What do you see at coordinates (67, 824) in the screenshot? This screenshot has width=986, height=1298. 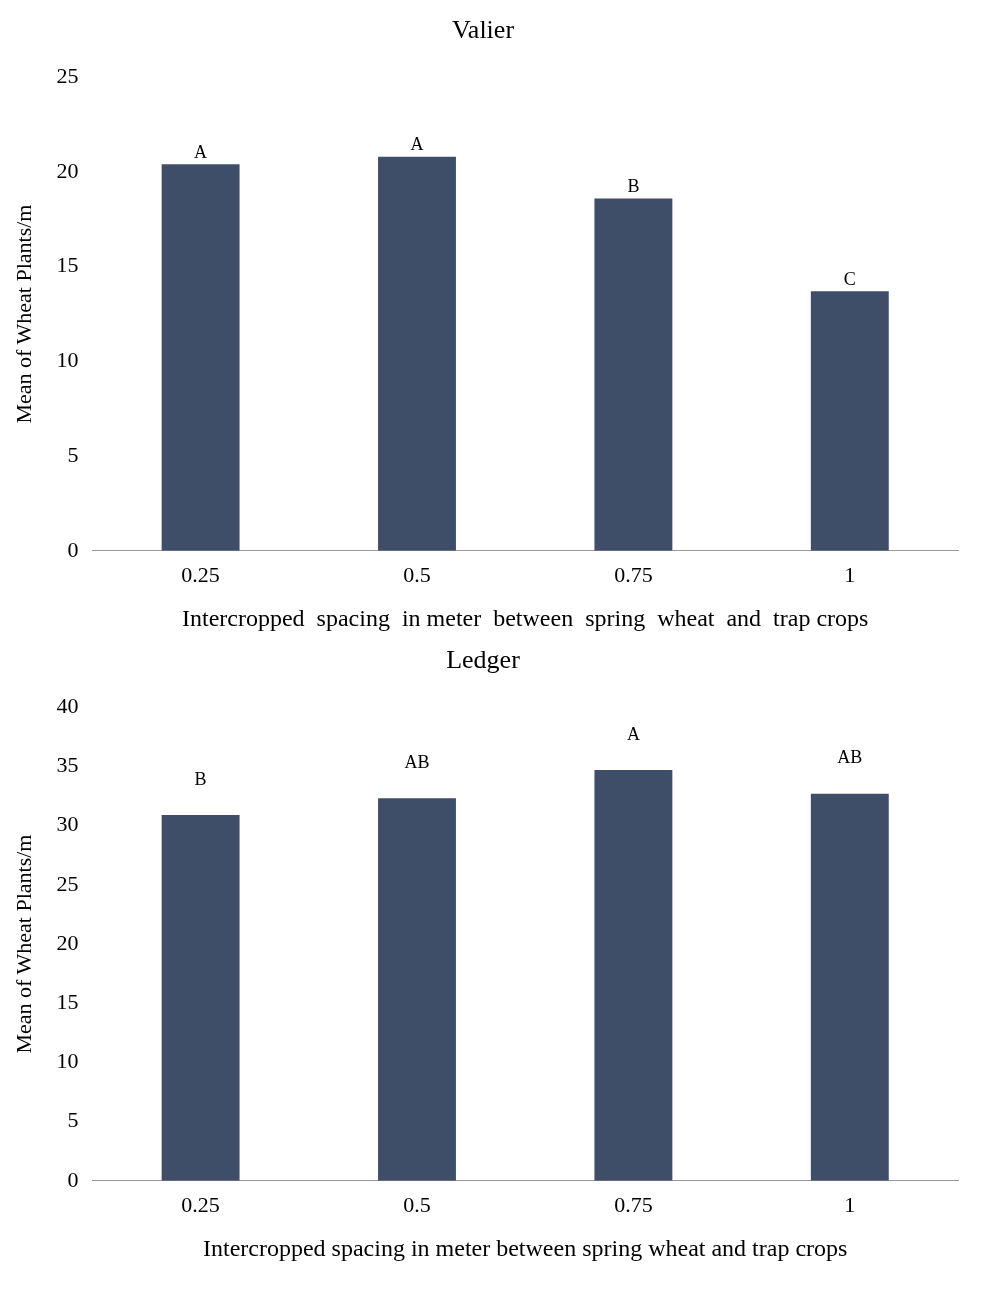 I see `y-tick-label: 30` at bounding box center [67, 824].